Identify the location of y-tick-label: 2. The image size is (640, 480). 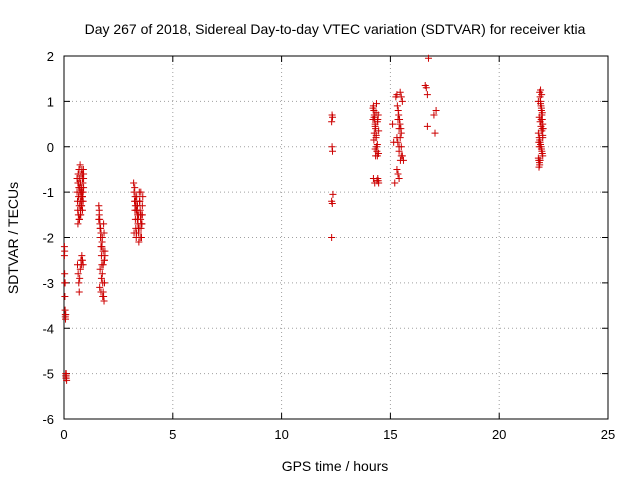
(50, 56).